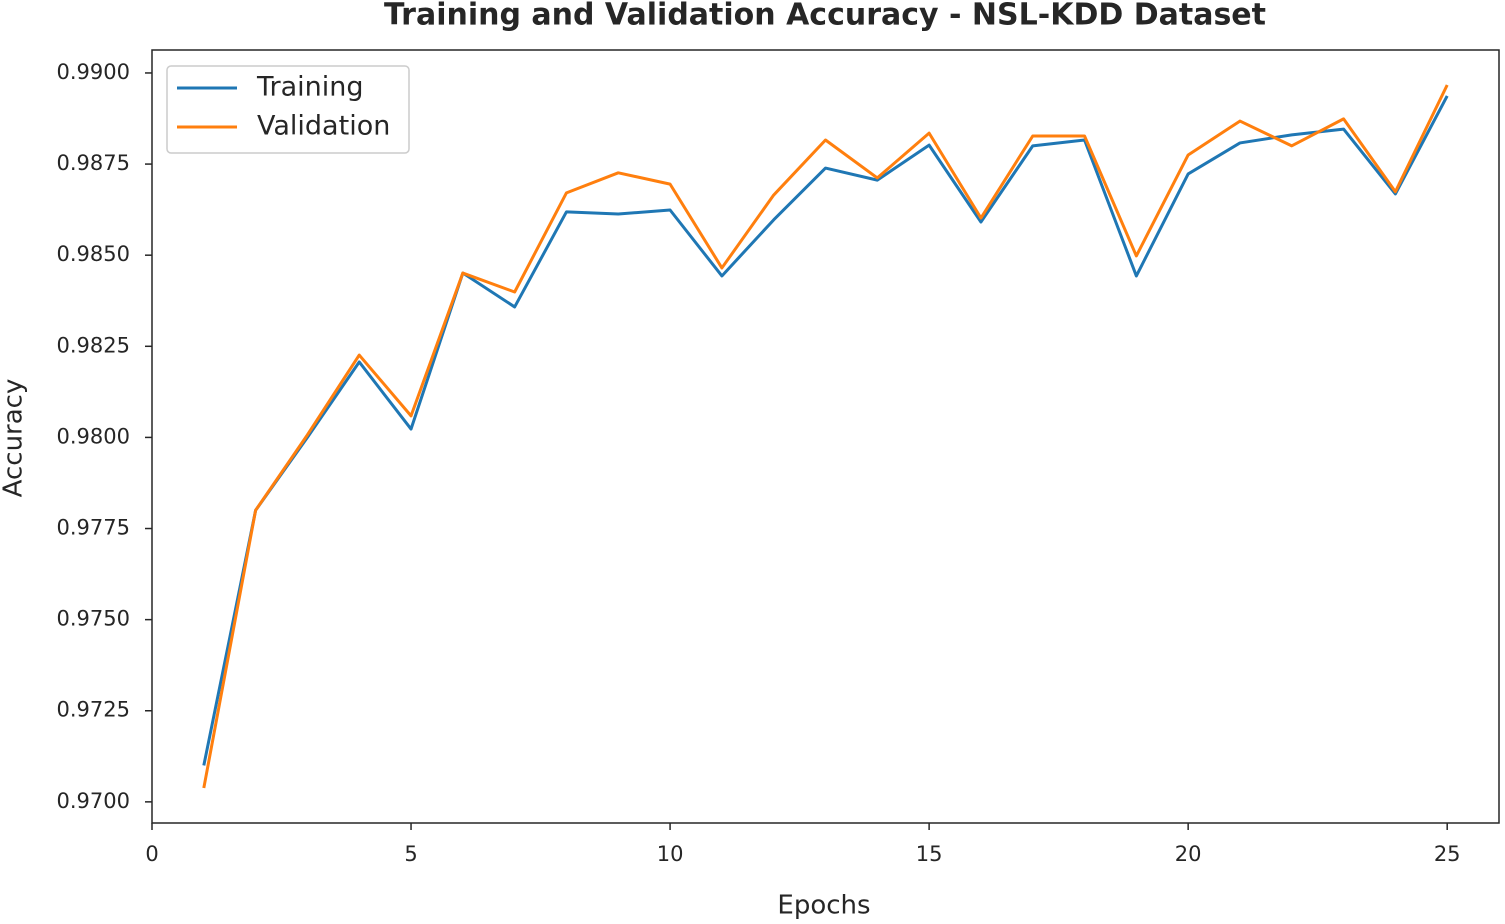 The width and height of the screenshot is (1505, 924). I want to click on x-tick-label: 5, so click(410, 854).